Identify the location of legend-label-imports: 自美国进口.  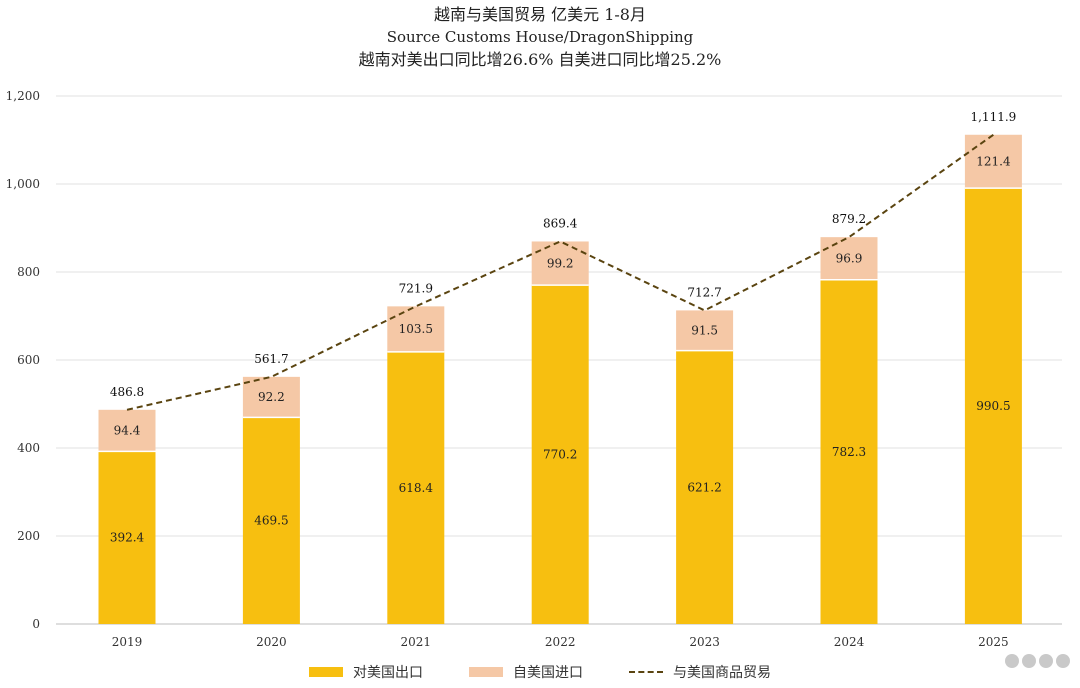
(548, 673).